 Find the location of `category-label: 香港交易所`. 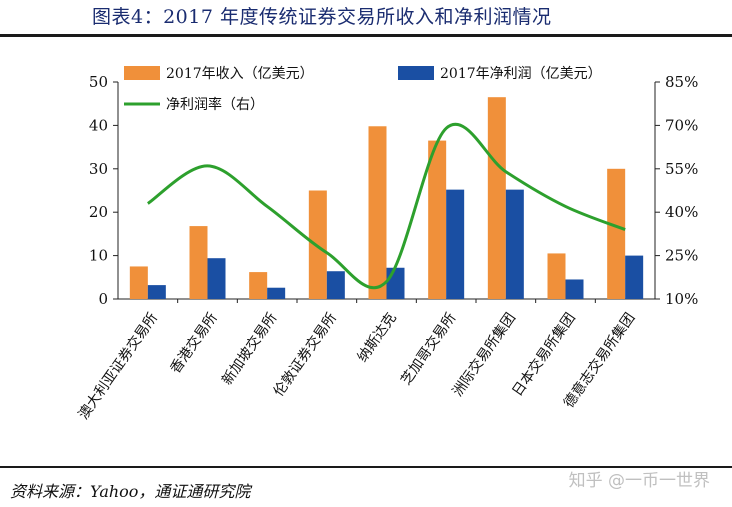

category-label: 香港交易所 is located at coordinates (194, 343).